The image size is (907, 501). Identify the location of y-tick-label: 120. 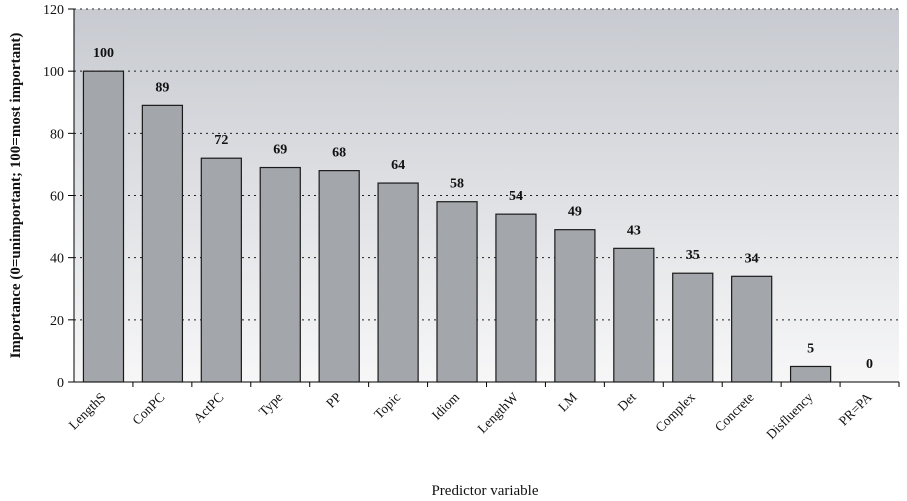
(53, 10).